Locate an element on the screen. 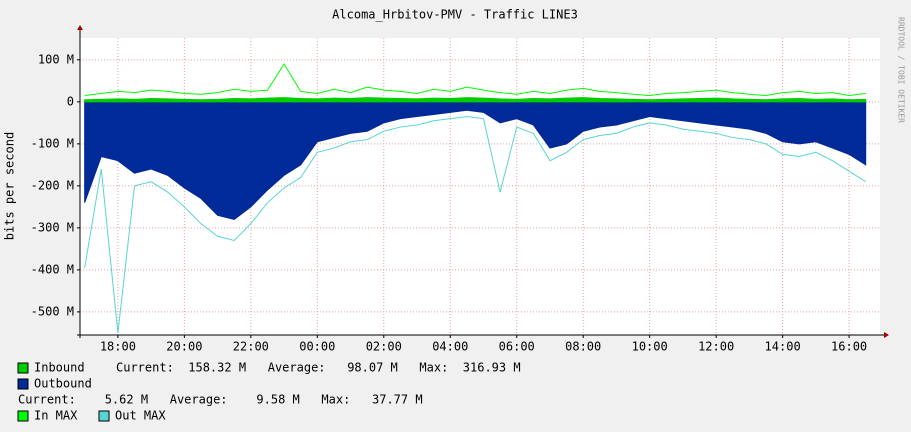  y-tick-label: -300 M is located at coordinates (52, 227).